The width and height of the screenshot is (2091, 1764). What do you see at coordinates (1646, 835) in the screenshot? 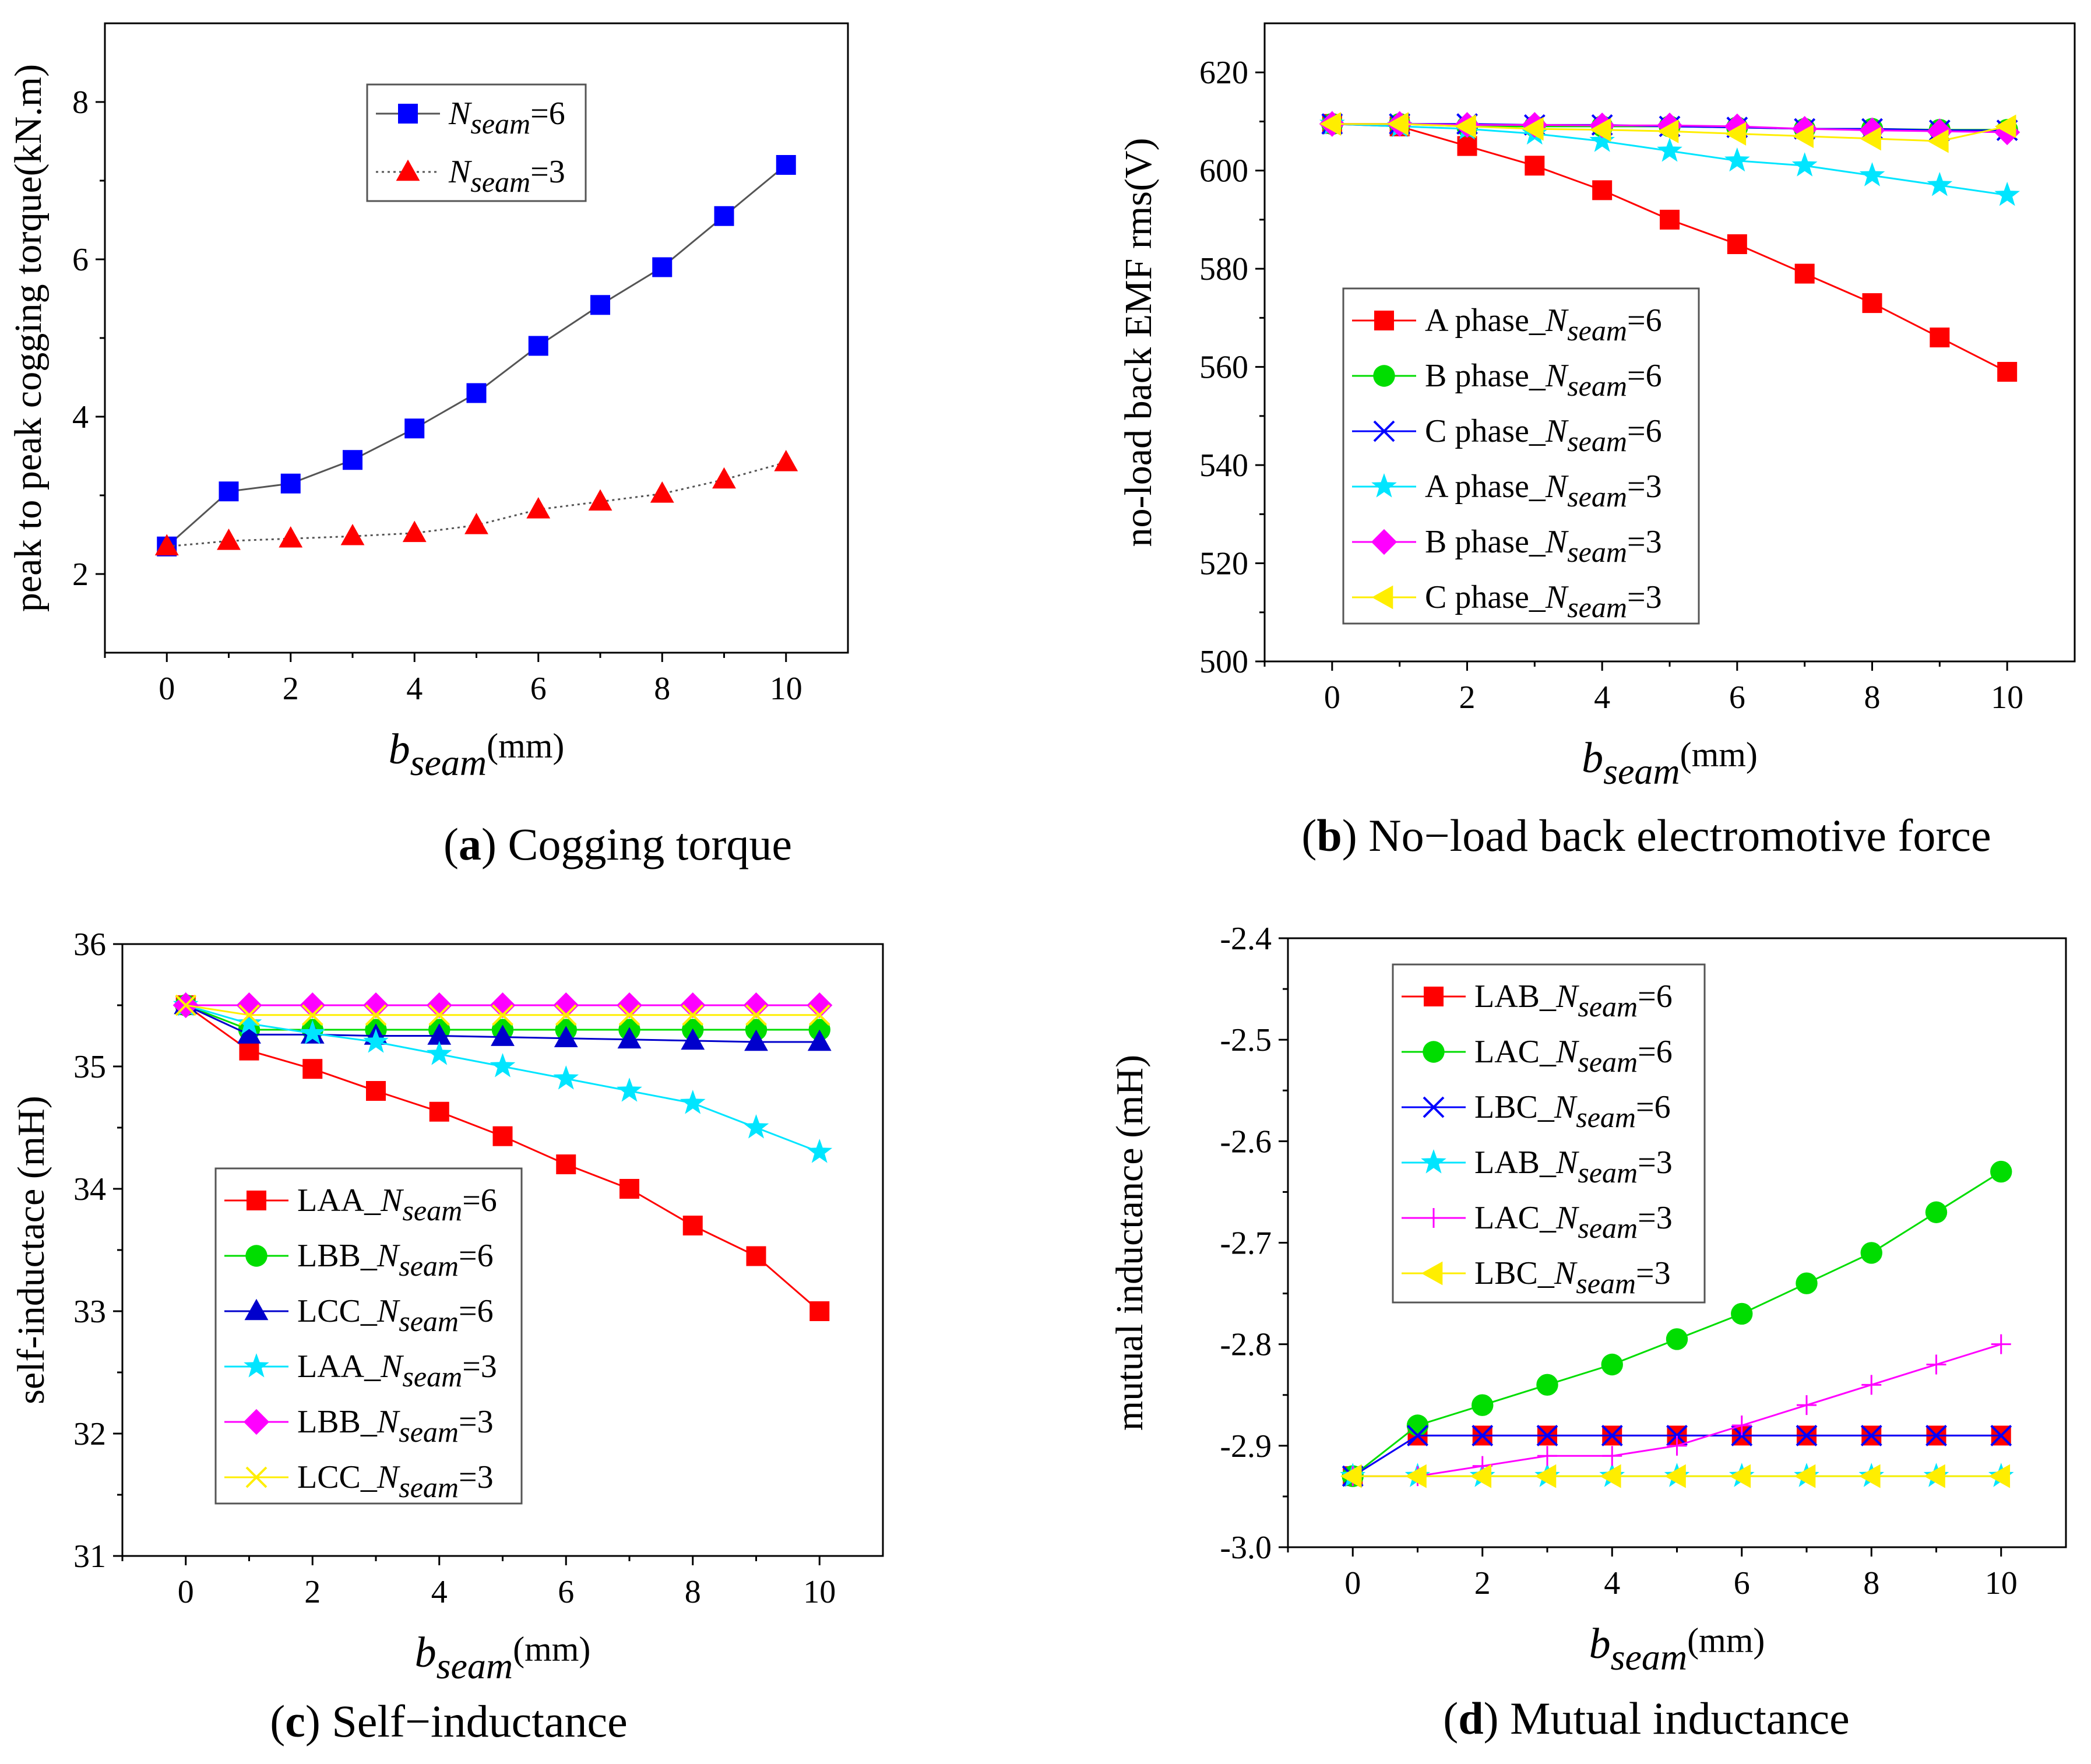
I see `caption-b: (b) No−load back electromotive force` at bounding box center [1646, 835].